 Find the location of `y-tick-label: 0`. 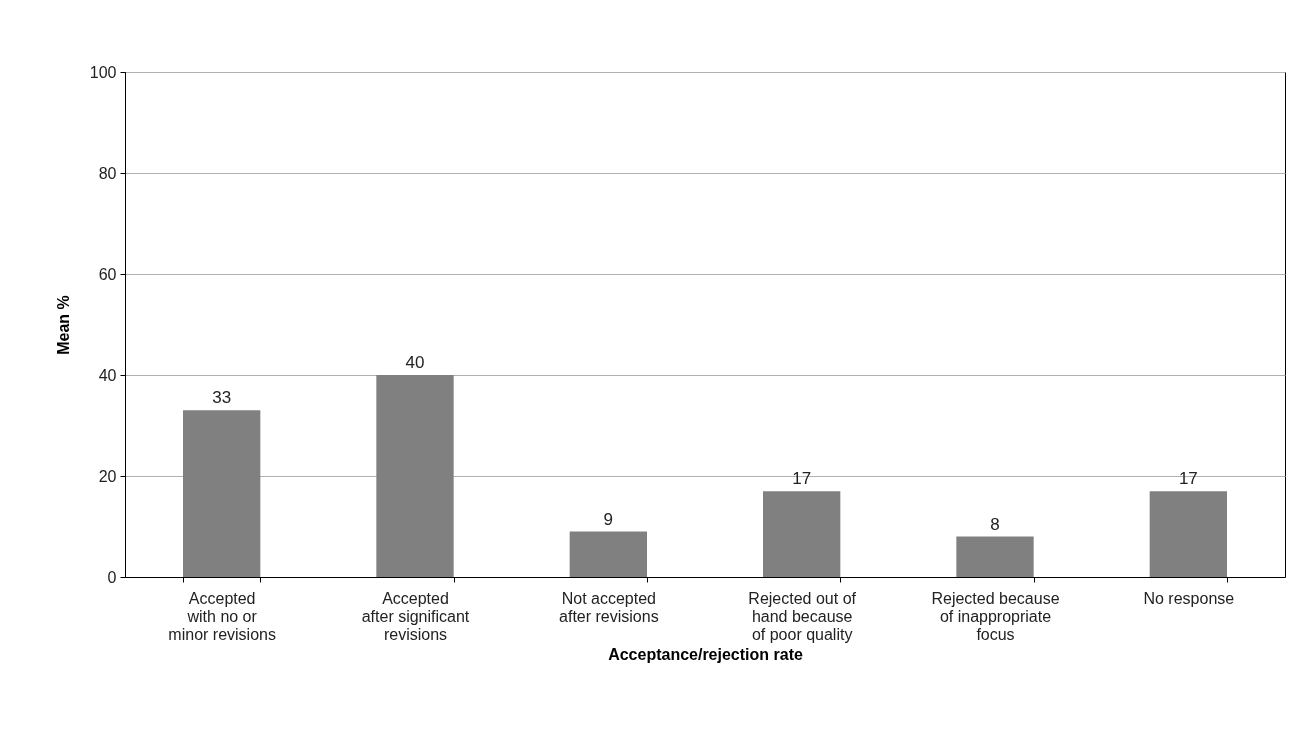

y-tick-label: 0 is located at coordinates (112, 577).